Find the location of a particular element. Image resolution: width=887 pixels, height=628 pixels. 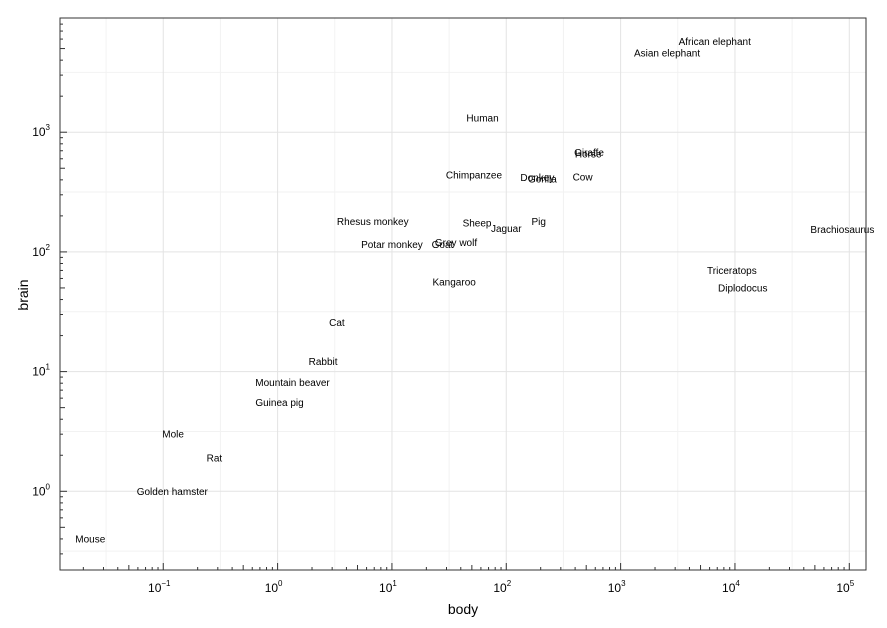

point-label: Diplodocus is located at coordinates (742, 288).